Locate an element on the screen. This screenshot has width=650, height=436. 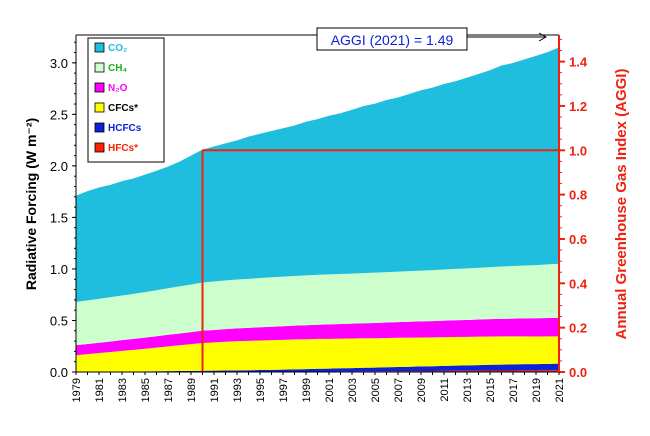
y-tick-label: 0.0 is located at coordinates (59, 372).